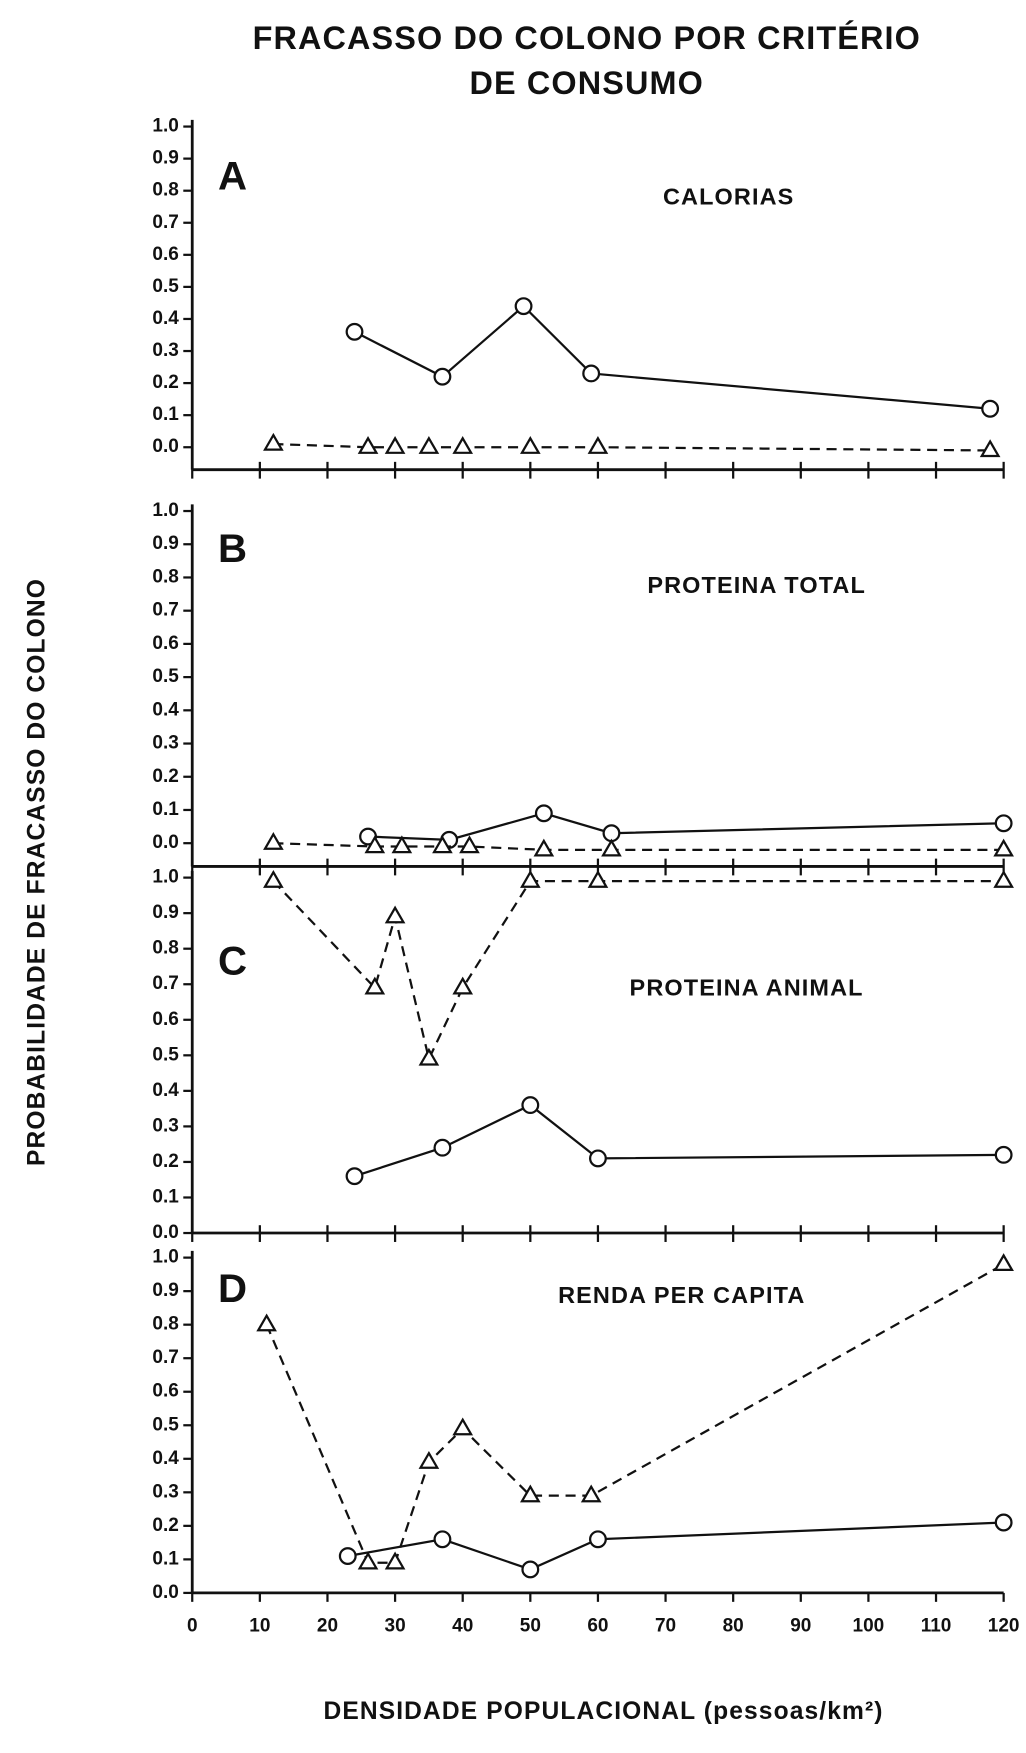  I want to click on x-tick-label: 120, so click(1004, 1625).